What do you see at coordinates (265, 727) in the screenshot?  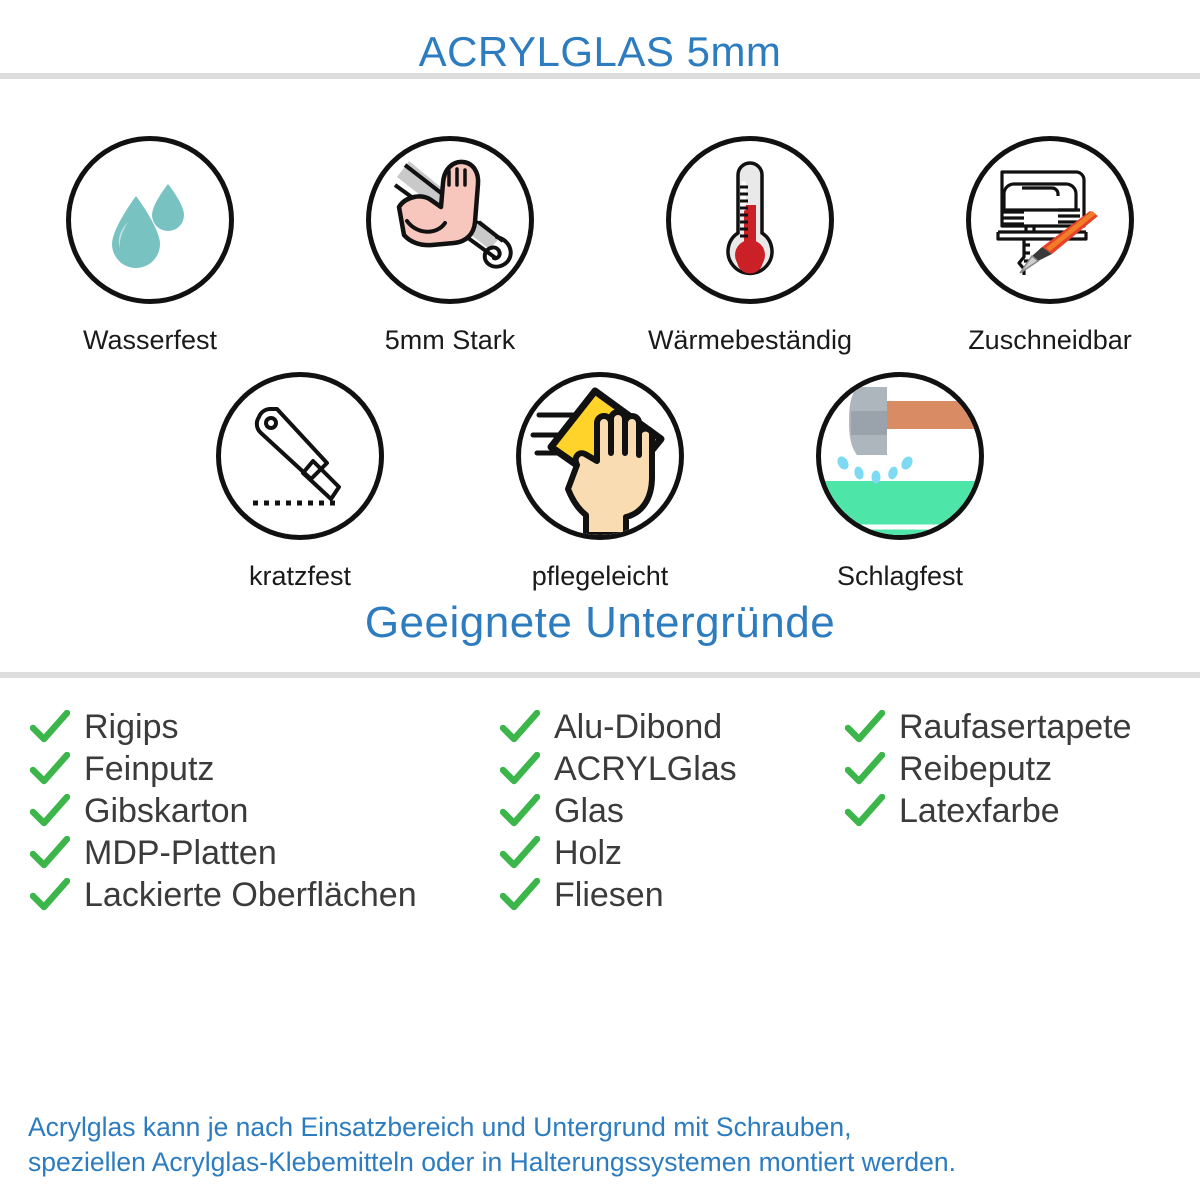 I see `list-item: Rigips` at bounding box center [265, 727].